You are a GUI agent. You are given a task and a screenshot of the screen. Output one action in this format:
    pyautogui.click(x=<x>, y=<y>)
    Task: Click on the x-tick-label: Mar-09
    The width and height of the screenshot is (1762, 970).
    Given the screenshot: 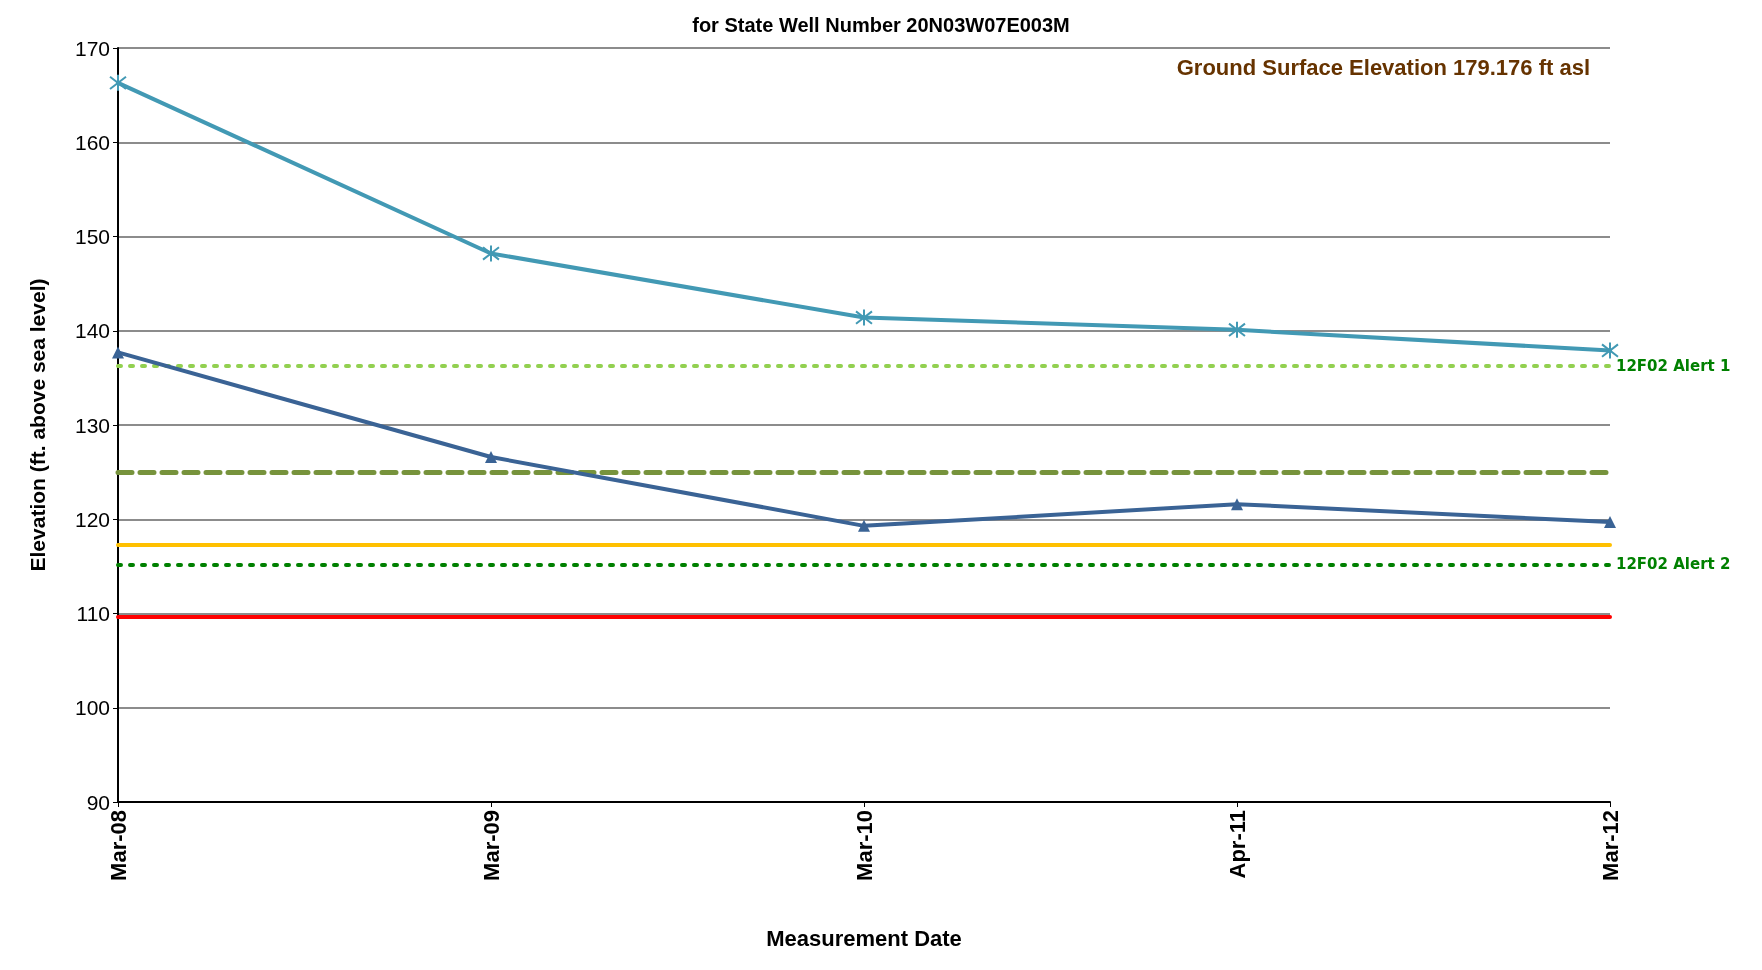 What is the action you would take?
    pyautogui.click(x=491, y=845)
    